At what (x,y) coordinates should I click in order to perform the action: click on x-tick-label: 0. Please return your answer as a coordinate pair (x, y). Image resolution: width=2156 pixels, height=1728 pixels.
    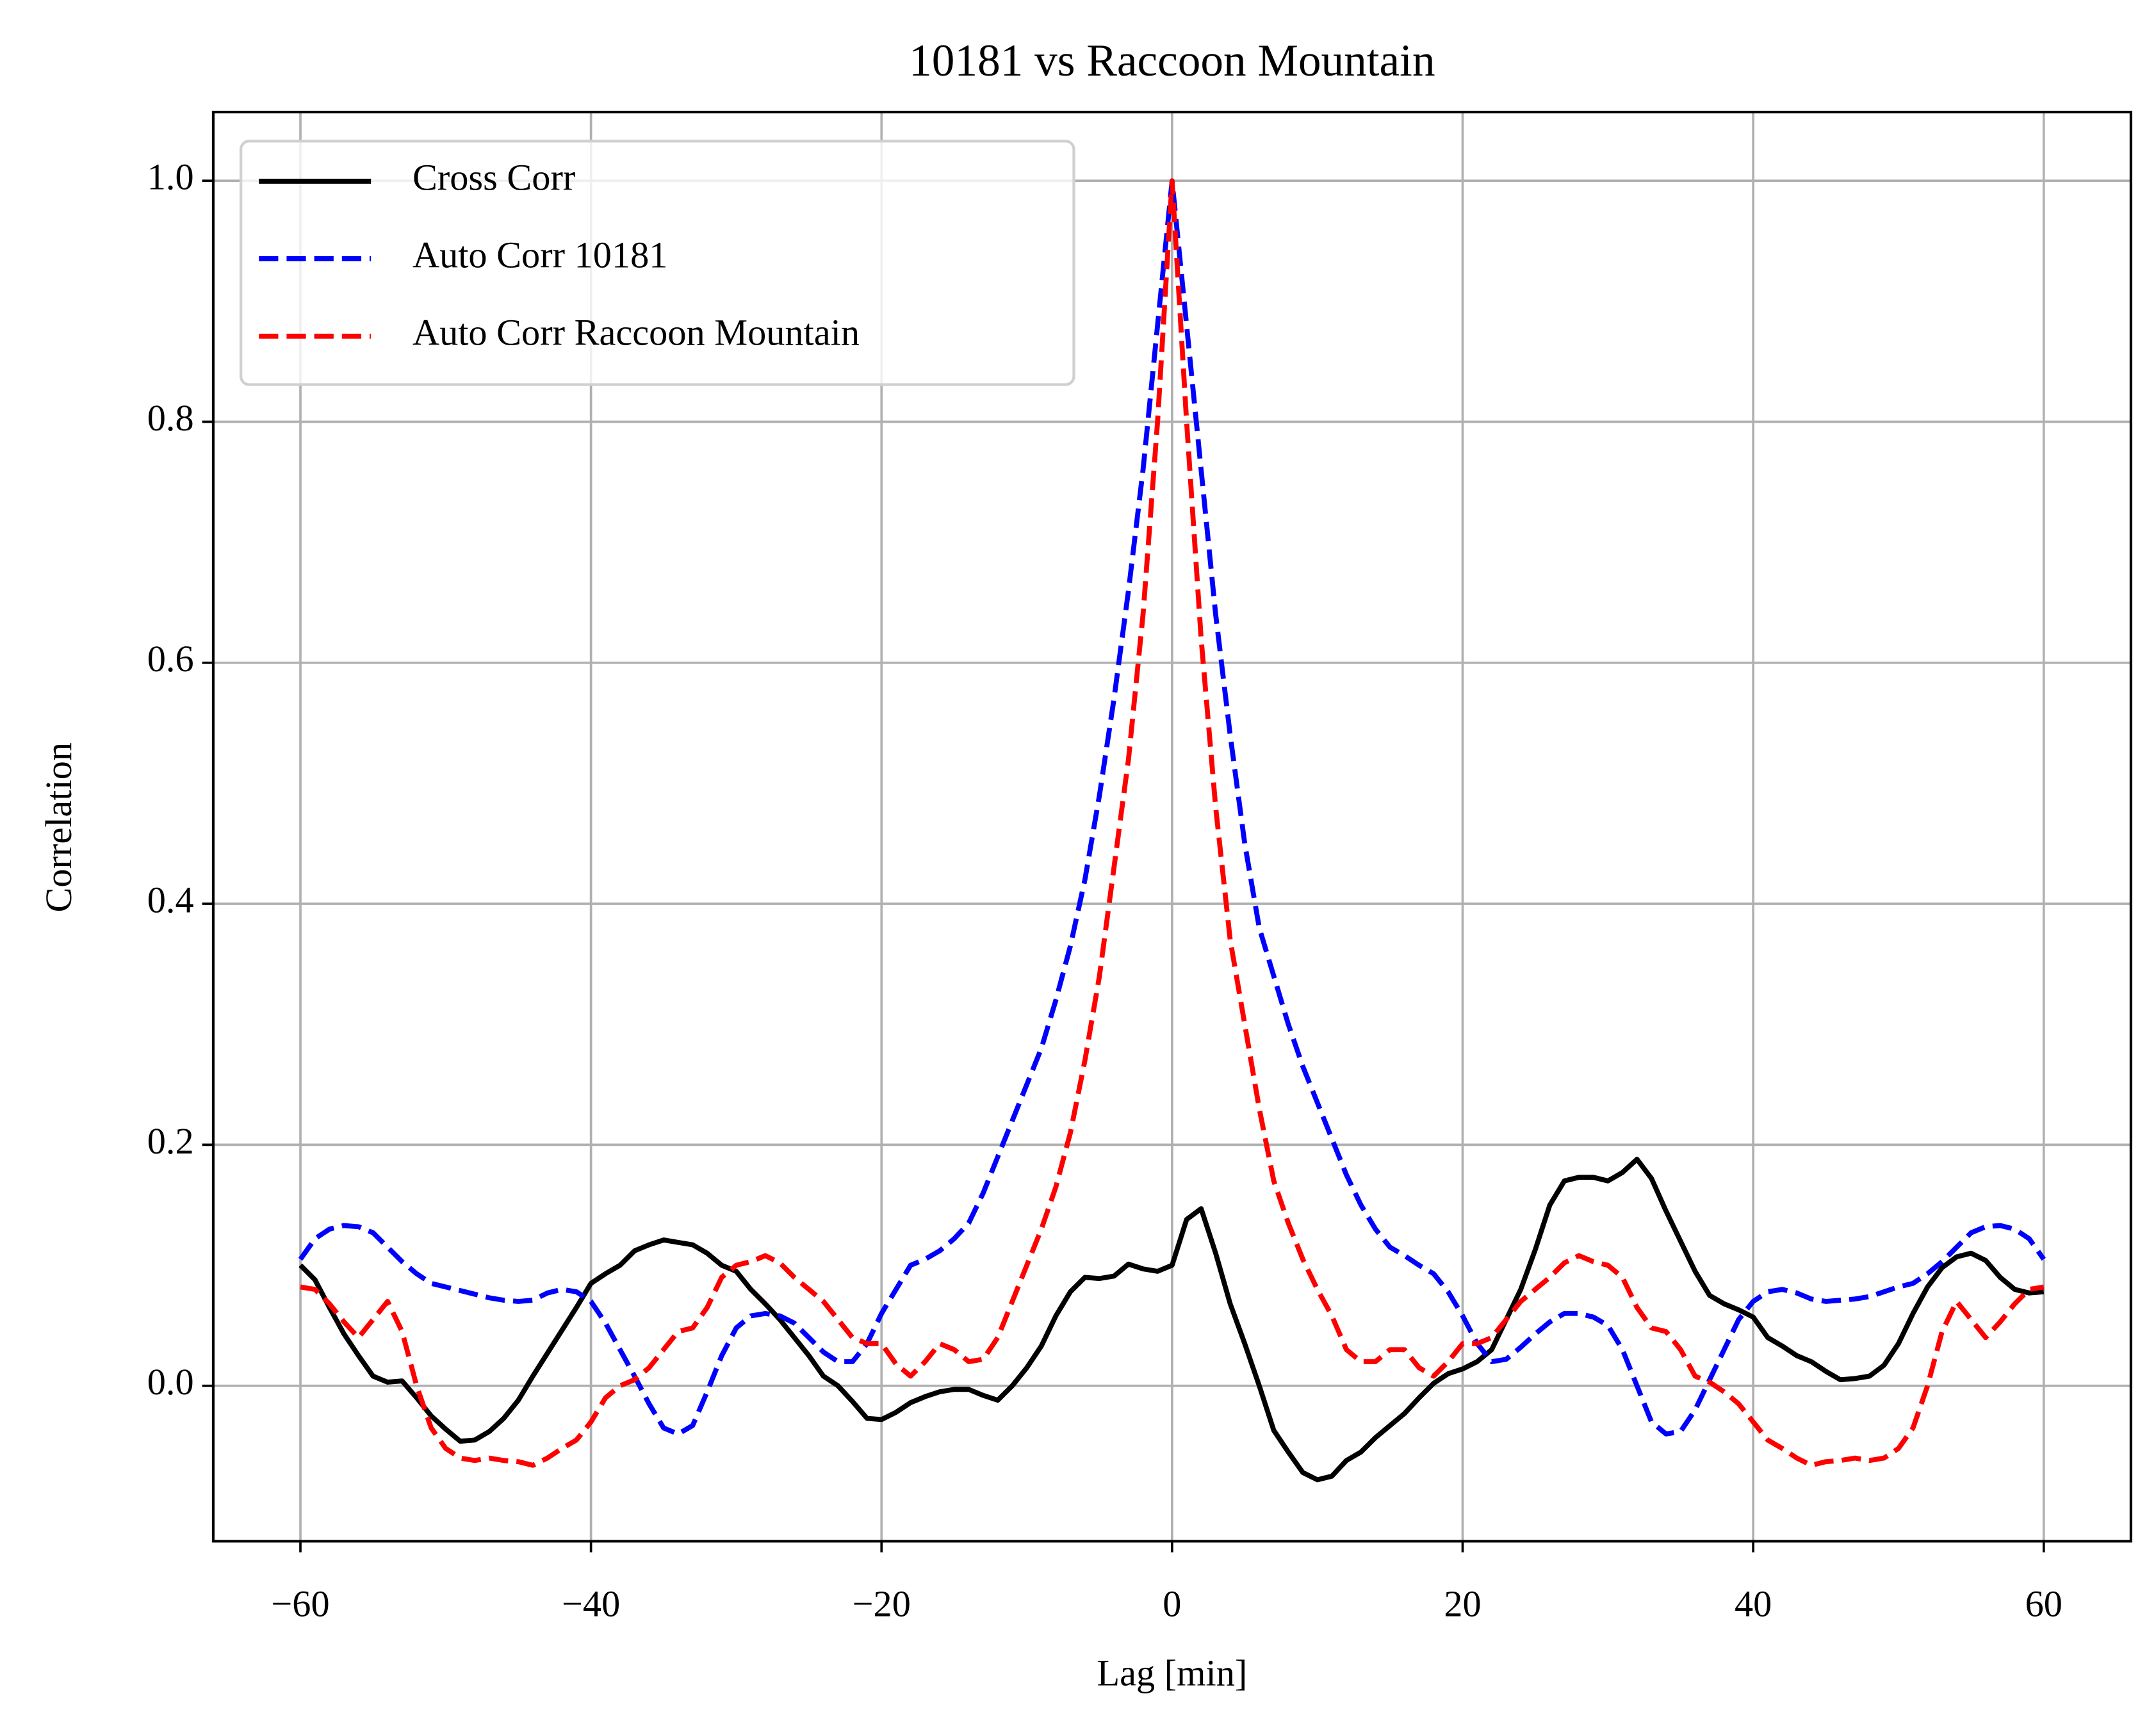
    Looking at the image, I should click on (1172, 1603).